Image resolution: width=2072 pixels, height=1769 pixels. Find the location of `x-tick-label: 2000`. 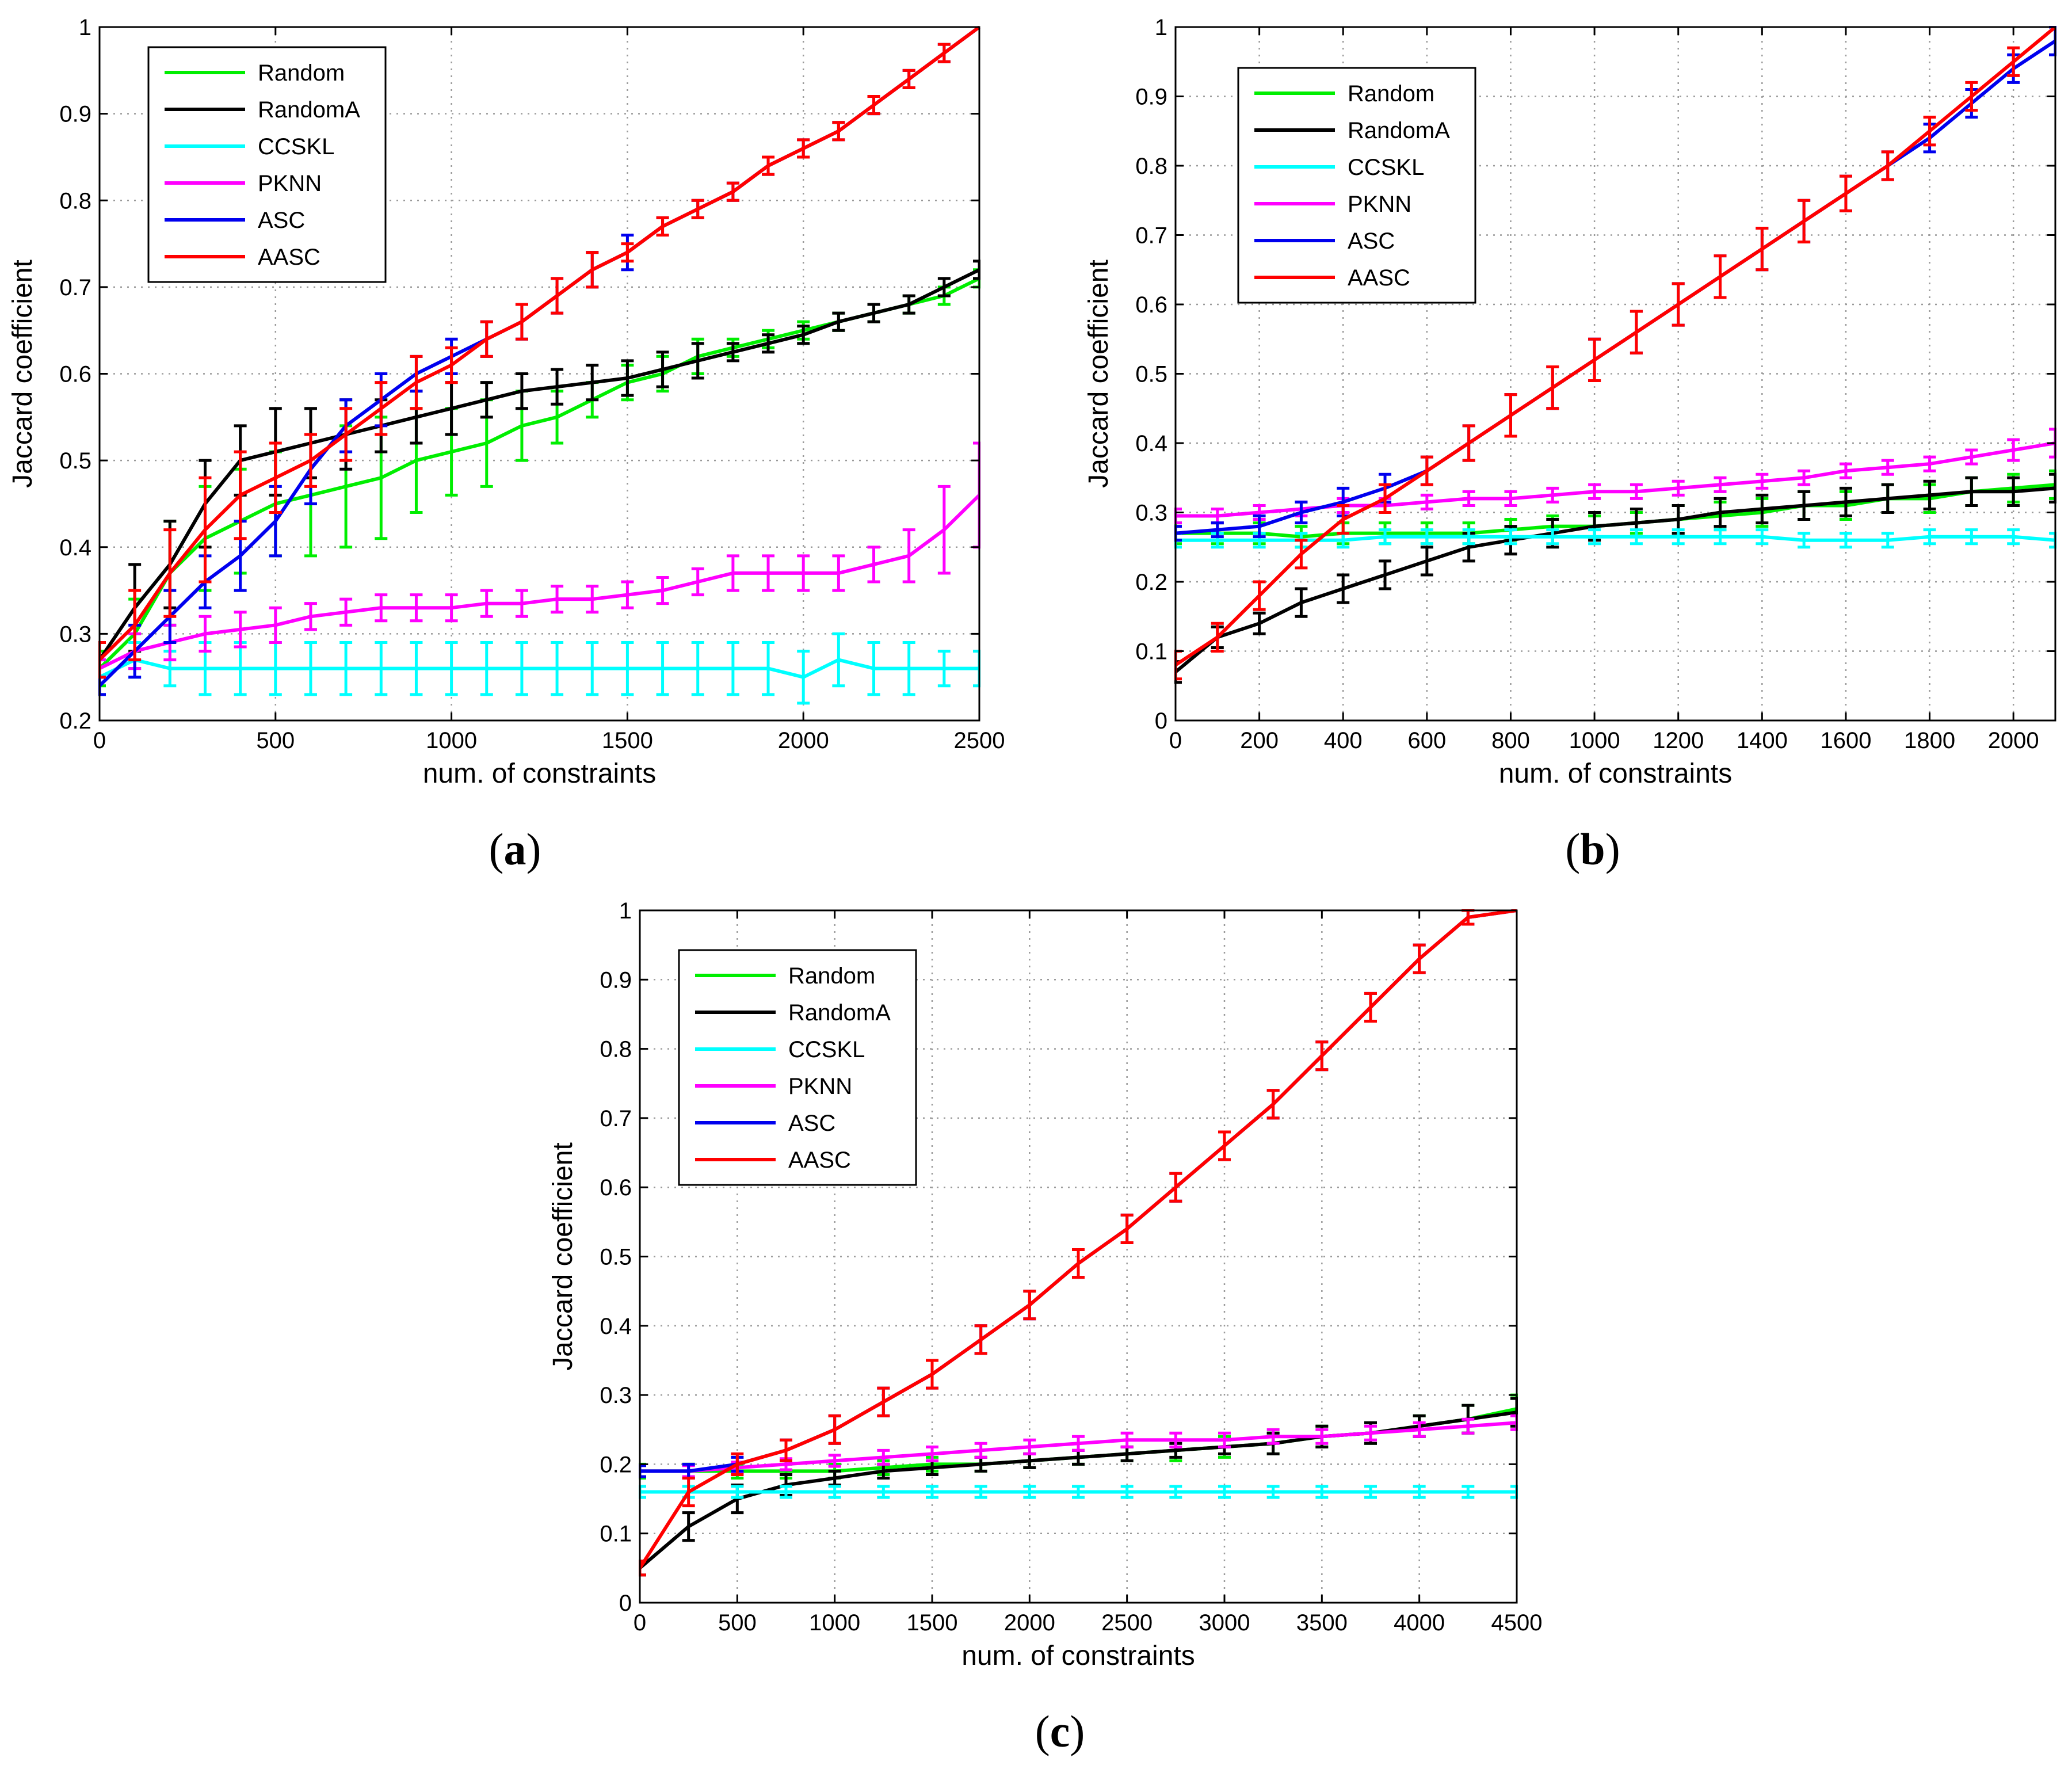

x-tick-label: 2000 is located at coordinates (2013, 740).